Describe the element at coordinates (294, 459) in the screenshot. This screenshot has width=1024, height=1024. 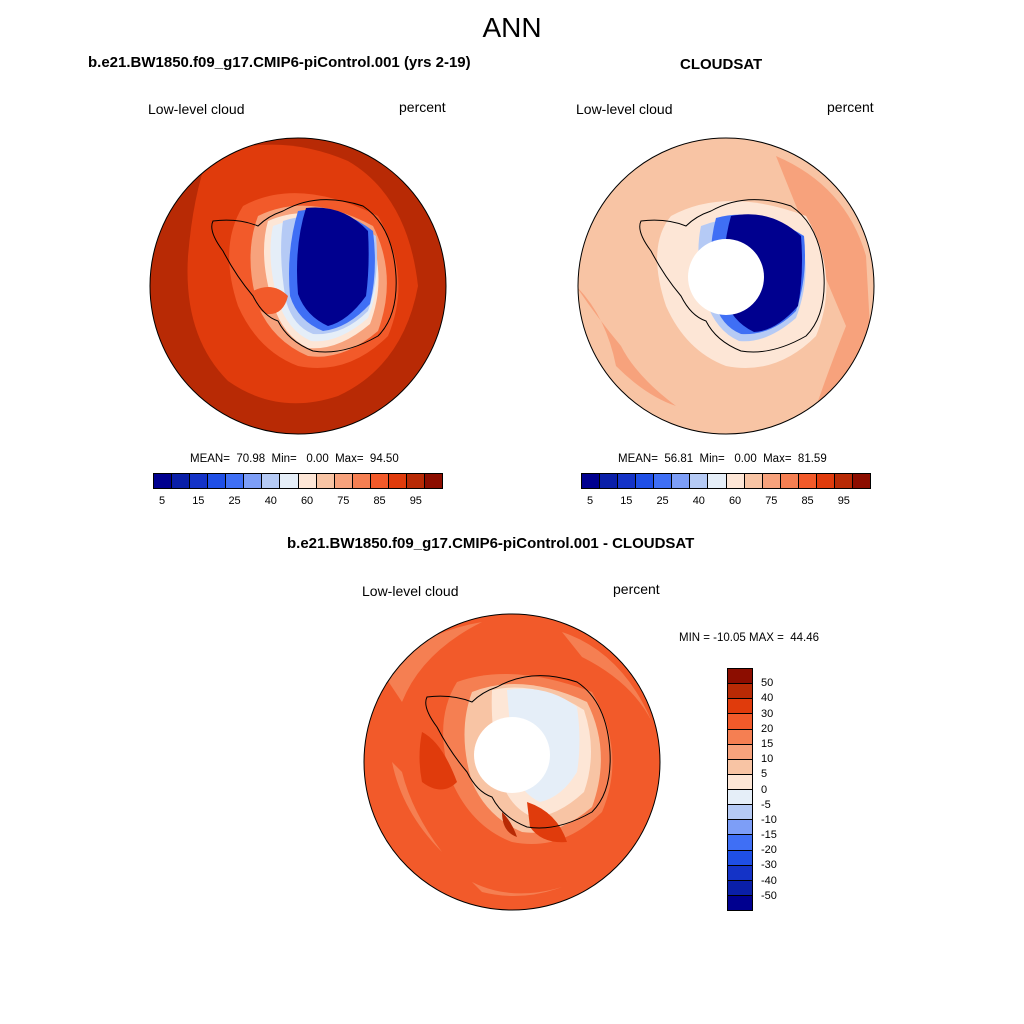
I see `panel-1-stats: MEAN= 70.98 Min= 0.00 Max= 94.50` at that location.